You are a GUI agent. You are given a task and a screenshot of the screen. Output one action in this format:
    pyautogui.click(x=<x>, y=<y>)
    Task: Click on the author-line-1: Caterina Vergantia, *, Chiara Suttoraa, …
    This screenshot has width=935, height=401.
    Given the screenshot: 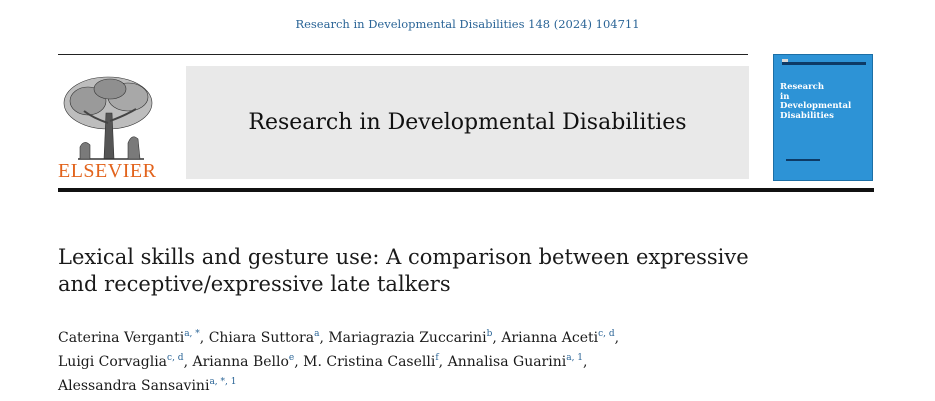 What is the action you would take?
    pyautogui.click(x=438, y=336)
    